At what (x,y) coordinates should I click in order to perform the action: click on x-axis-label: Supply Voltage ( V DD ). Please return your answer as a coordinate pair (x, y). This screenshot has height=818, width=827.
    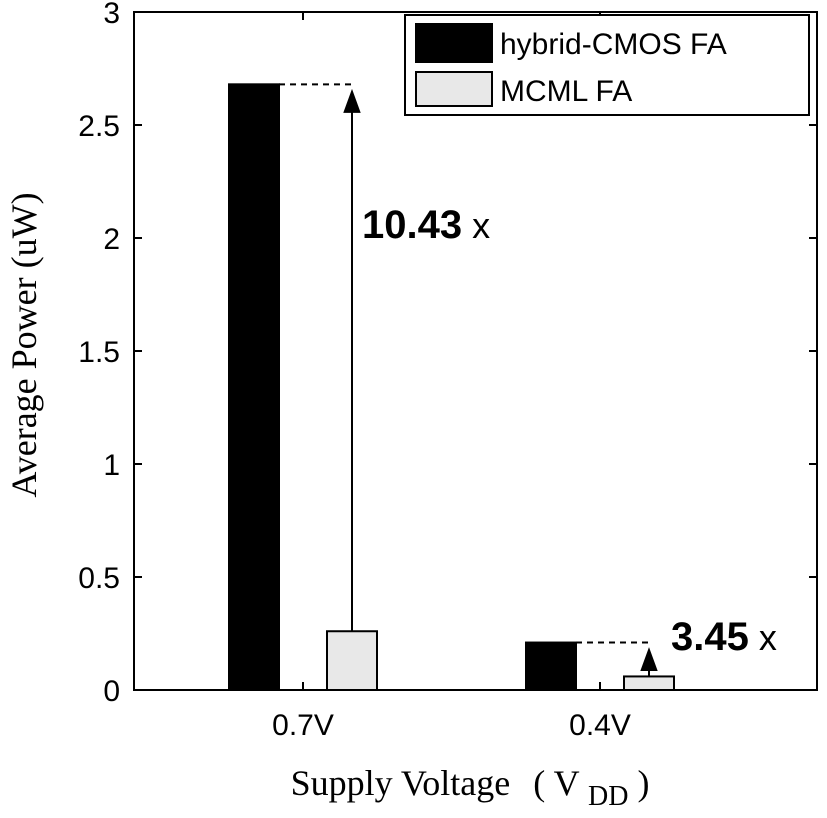
    Looking at the image, I should click on (470, 788).